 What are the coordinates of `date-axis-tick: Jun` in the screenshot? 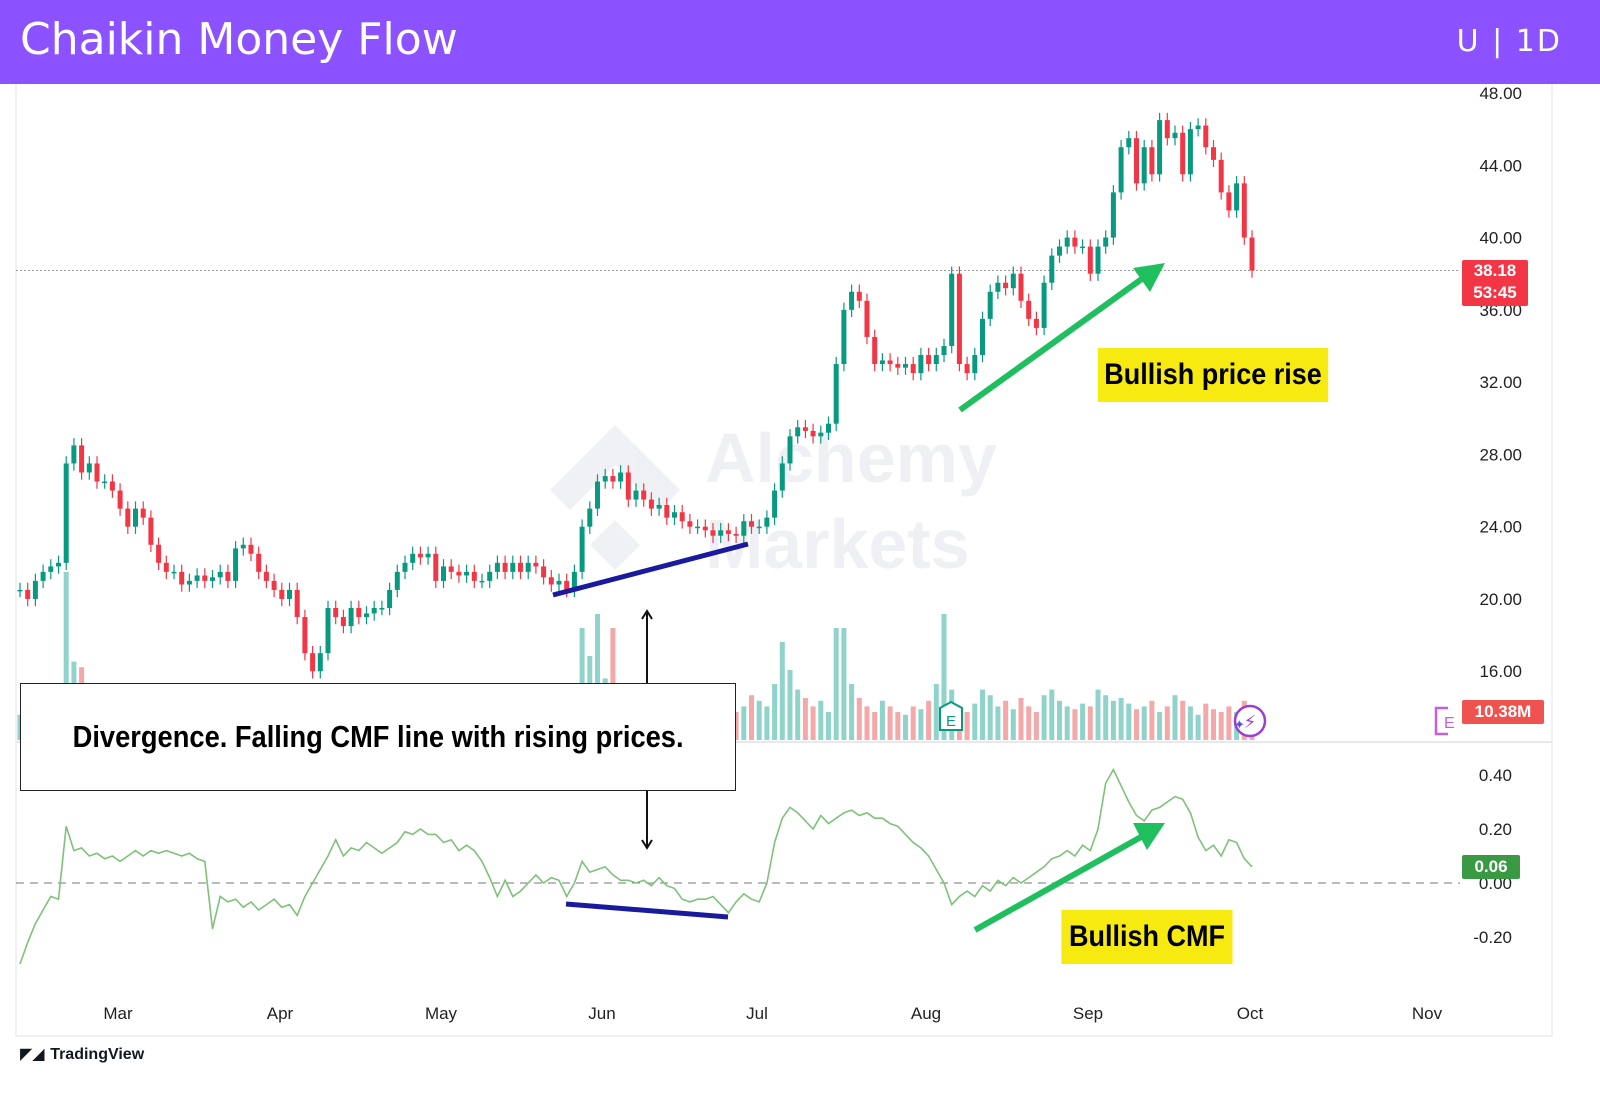 It's located at (601, 1013).